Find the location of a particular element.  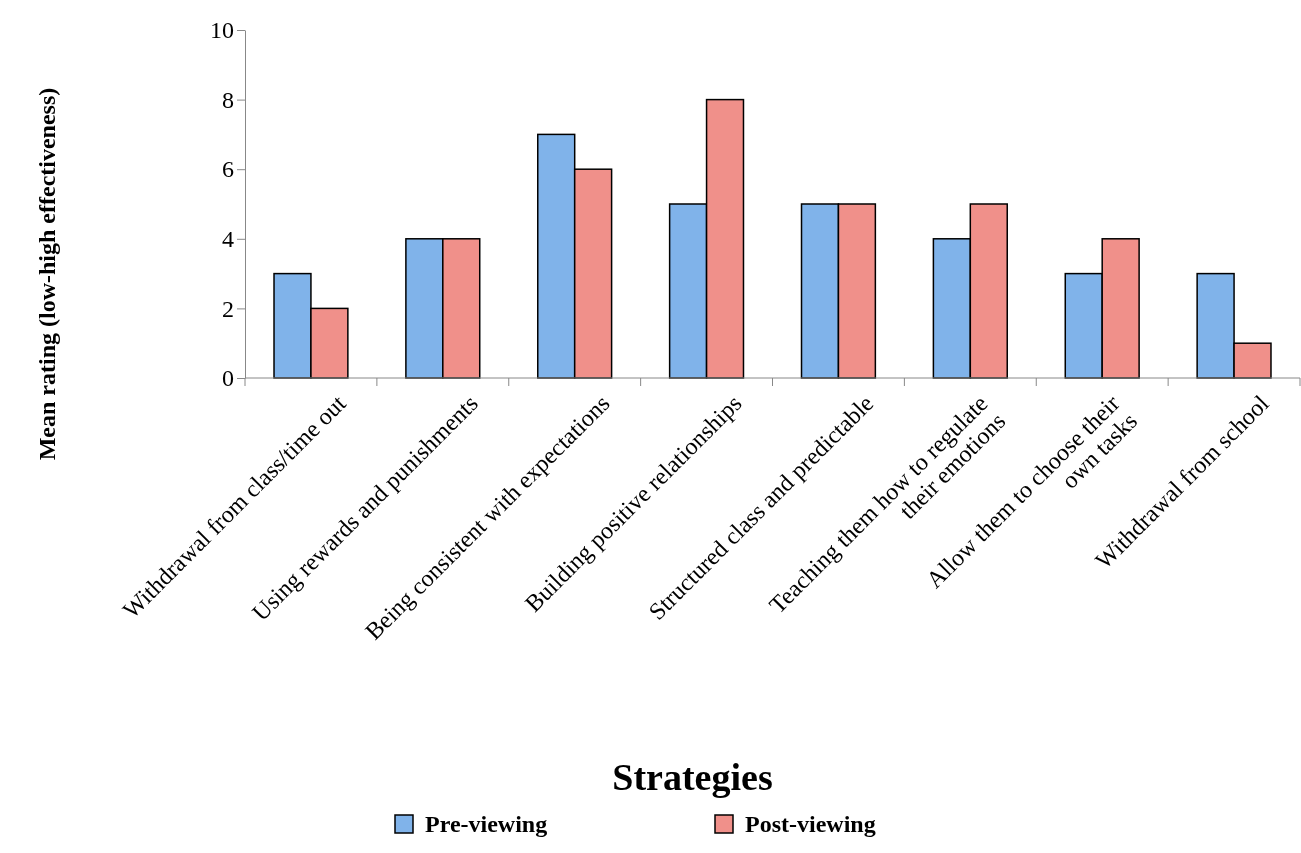

y-tick-label: 6 is located at coordinates (228, 169).